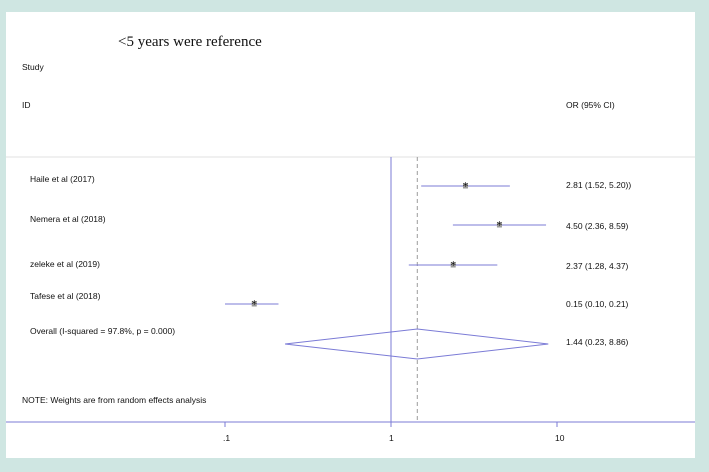  Describe the element at coordinates (391, 438) in the screenshot. I see `x-tick-label: 1` at that location.